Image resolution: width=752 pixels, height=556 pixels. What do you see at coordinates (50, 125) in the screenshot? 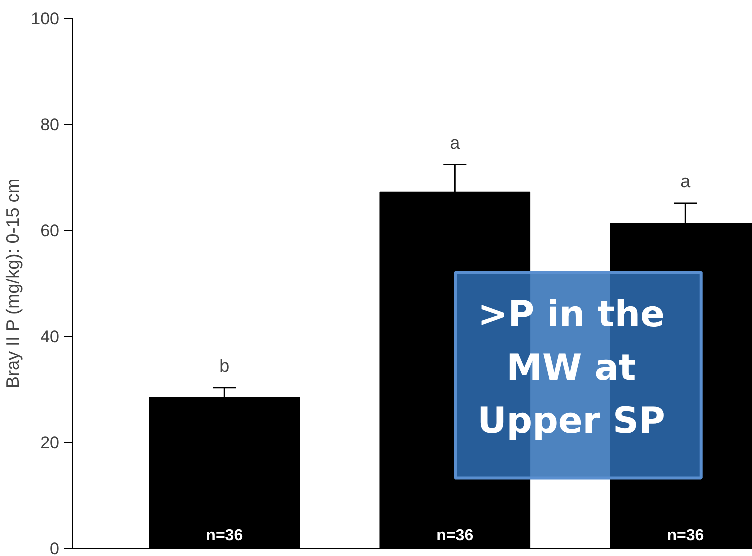
I see `y-tick-label: 80` at bounding box center [50, 125].